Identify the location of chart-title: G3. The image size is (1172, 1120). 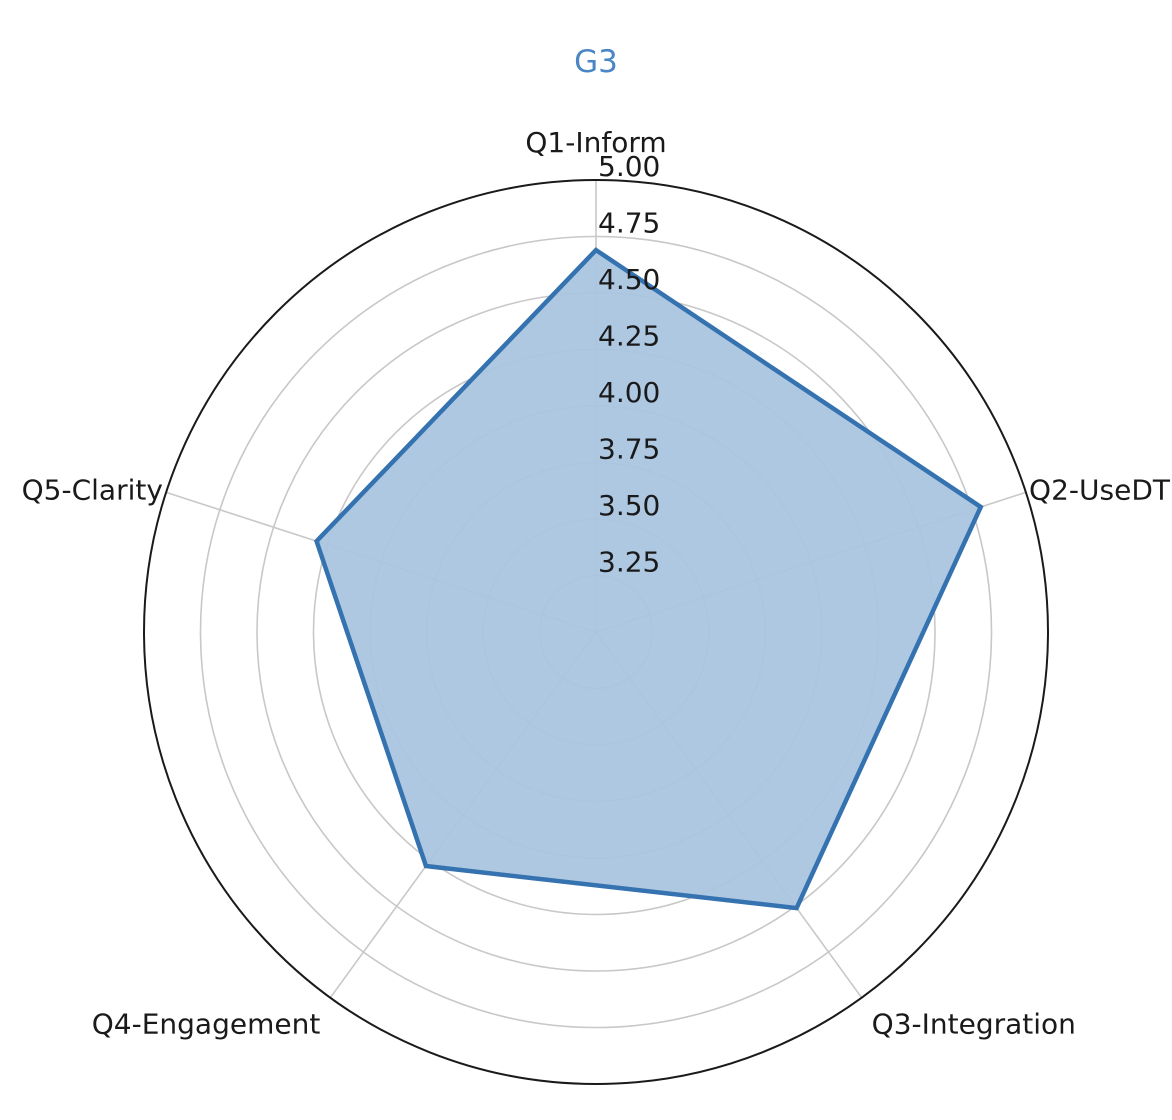
(596, 62).